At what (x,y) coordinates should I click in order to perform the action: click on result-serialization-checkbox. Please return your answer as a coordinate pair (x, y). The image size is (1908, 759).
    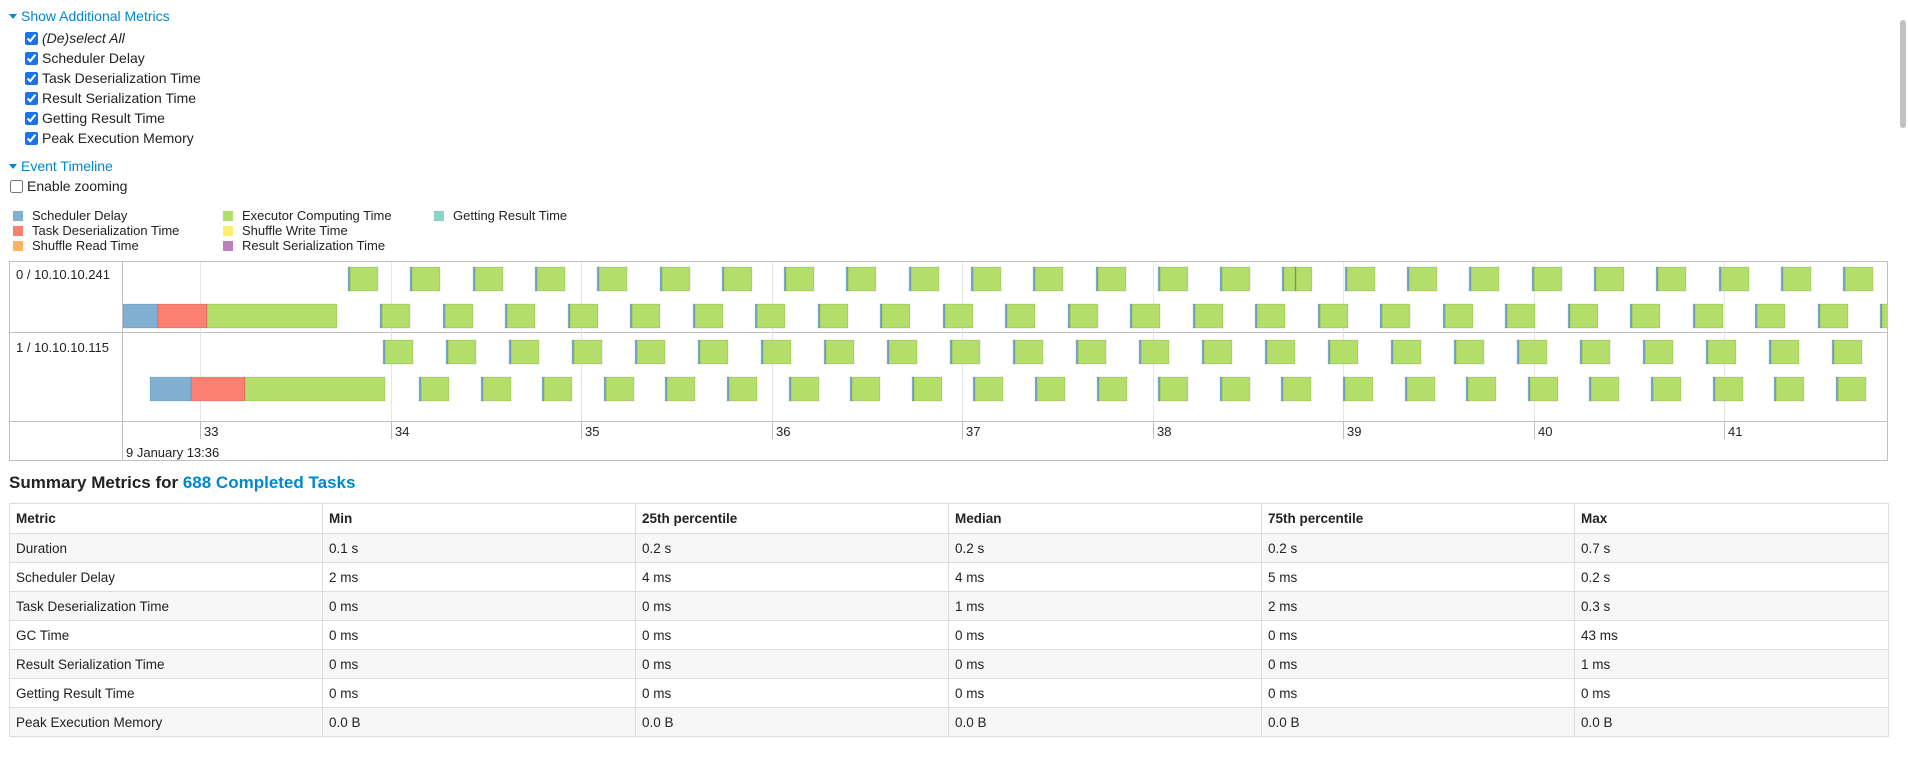
    Looking at the image, I should click on (31, 98).